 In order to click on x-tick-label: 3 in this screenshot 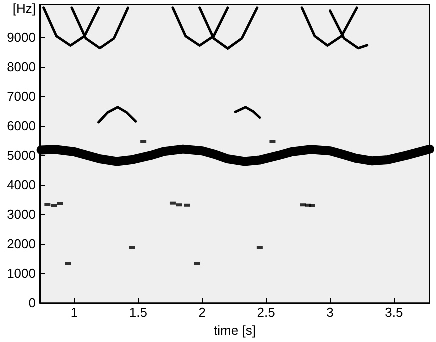, I will do `click(330, 312)`.